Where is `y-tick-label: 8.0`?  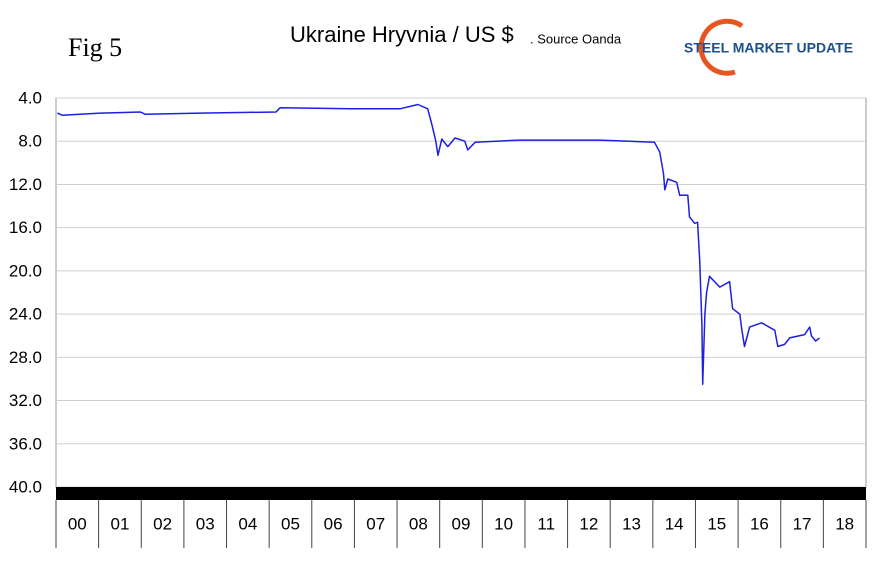
y-tick-label: 8.0 is located at coordinates (30, 141).